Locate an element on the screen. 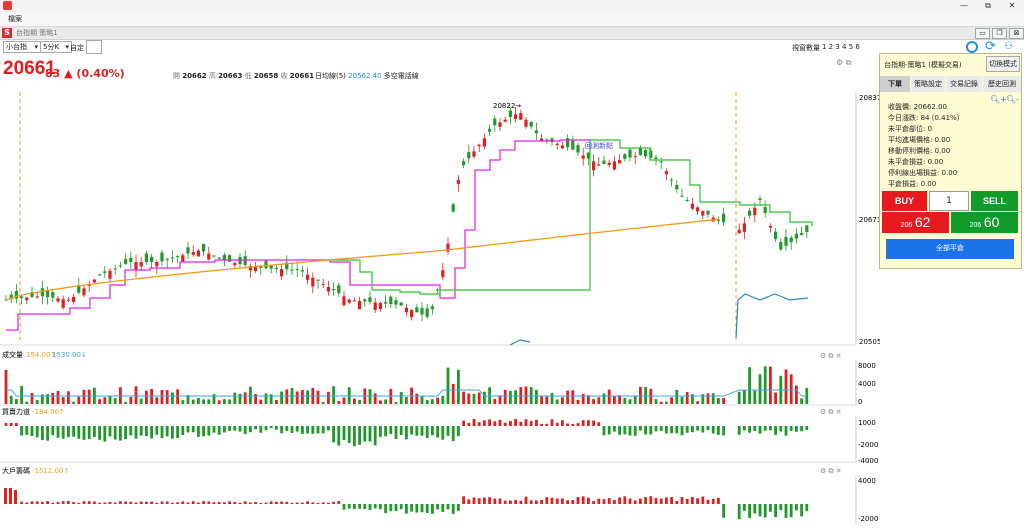  sell-button: SELL is located at coordinates (994, 201).